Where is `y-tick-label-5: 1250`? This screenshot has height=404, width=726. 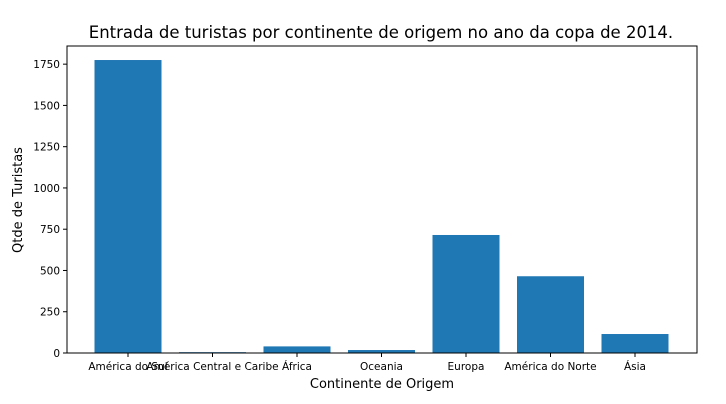 y-tick-label-5: 1250 is located at coordinates (46, 148).